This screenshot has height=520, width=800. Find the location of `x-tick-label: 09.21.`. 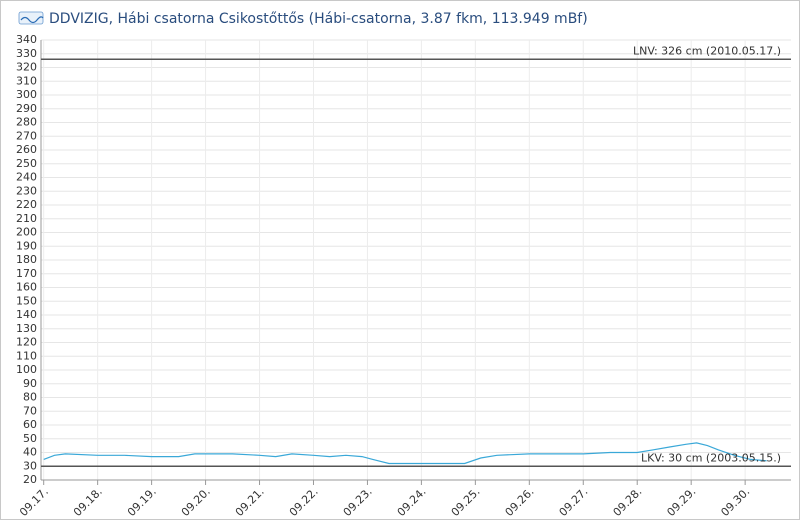

x-tick-label: 09.21. is located at coordinates (250, 502).